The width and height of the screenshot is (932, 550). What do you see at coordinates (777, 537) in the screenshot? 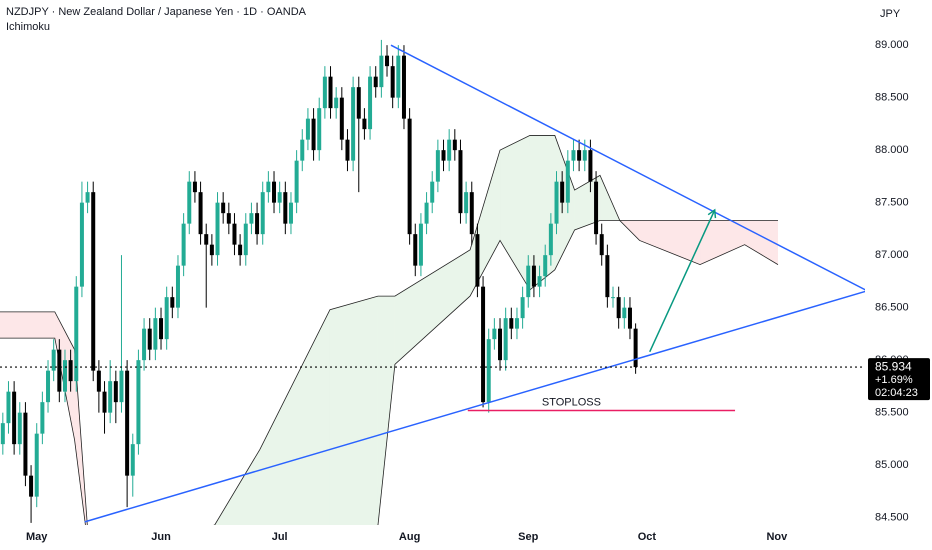
I see `x-tick-label: Nov` at bounding box center [777, 537].